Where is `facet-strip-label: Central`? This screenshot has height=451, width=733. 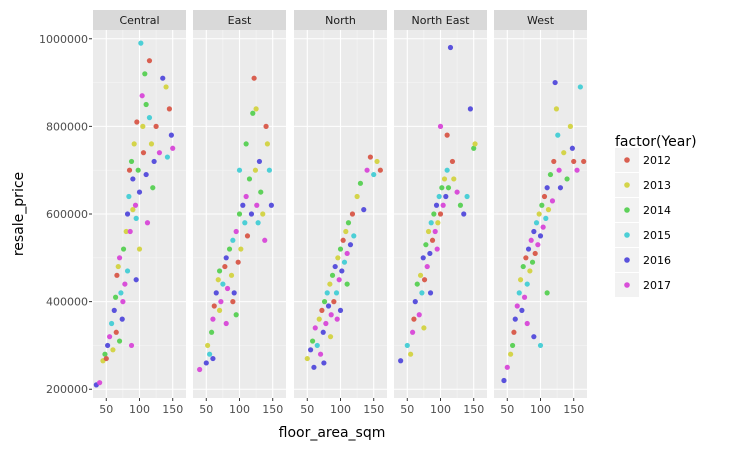
facet-strip-label: Central is located at coordinates (139, 20).